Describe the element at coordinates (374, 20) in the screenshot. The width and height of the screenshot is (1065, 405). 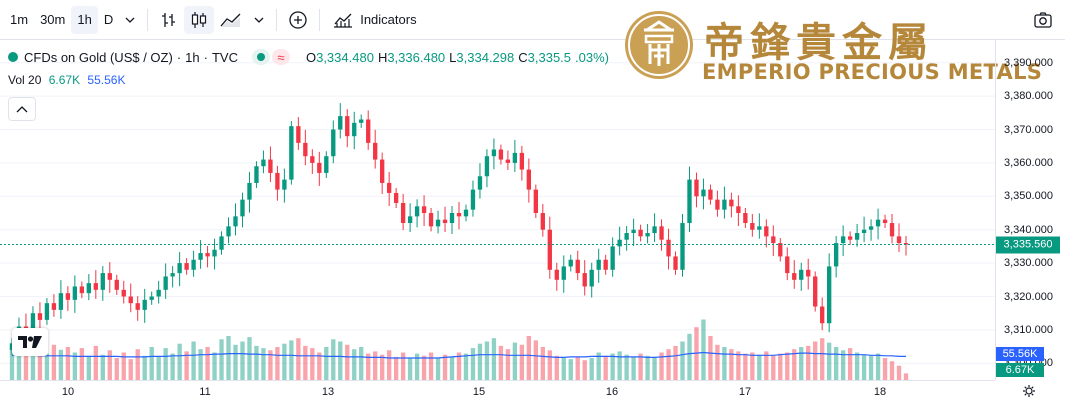
I see `indicators-button: Indicators` at that location.